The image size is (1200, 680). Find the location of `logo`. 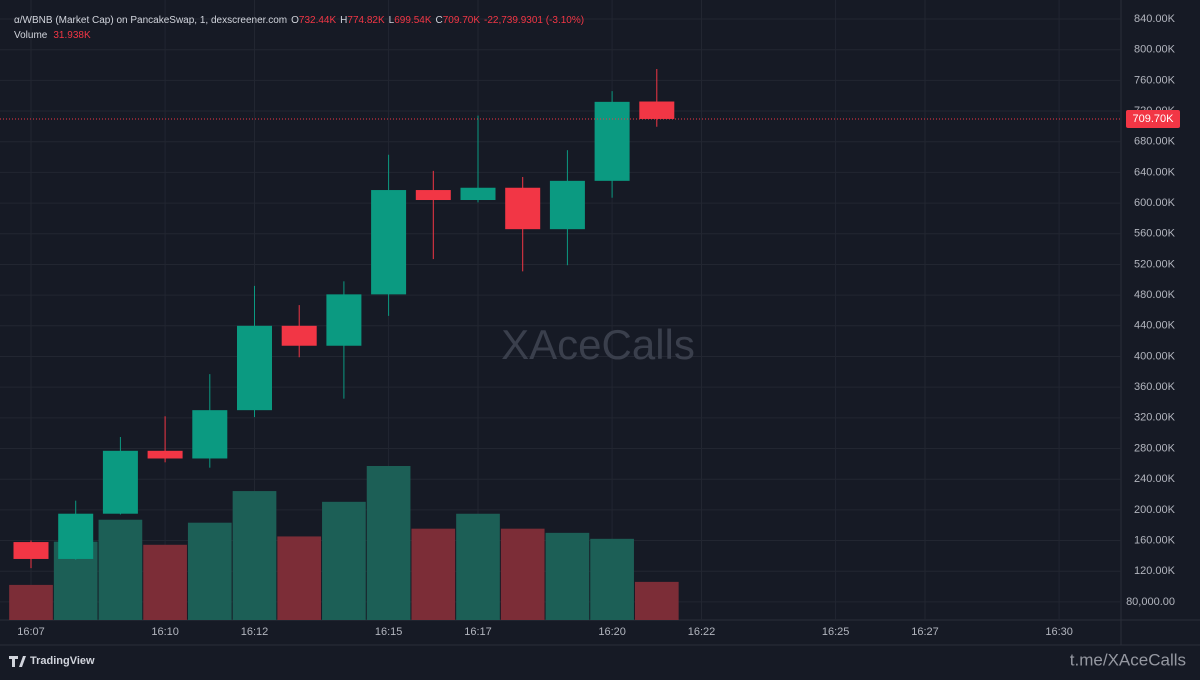

logo is located at coordinates (17, 661).